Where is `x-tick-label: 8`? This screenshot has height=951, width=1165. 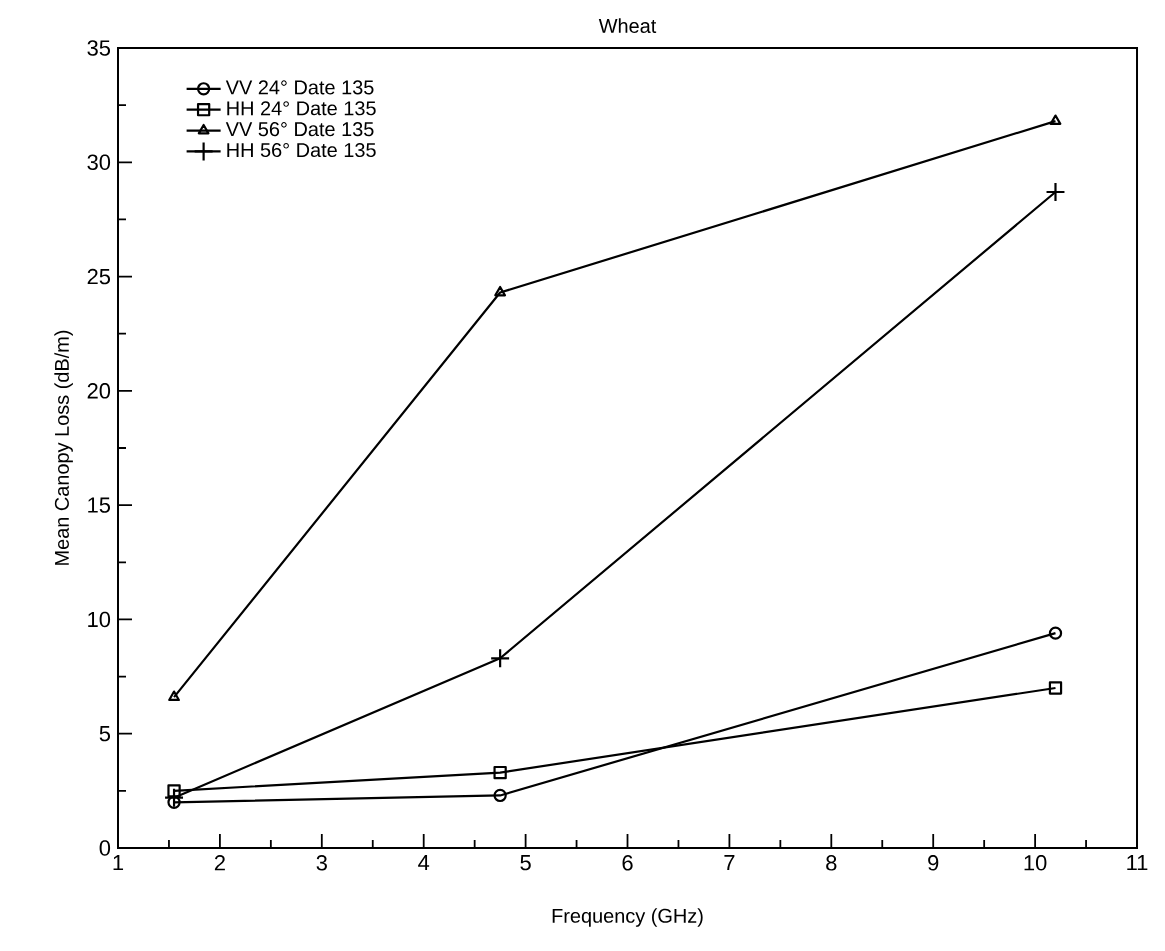 x-tick-label: 8 is located at coordinates (831, 863).